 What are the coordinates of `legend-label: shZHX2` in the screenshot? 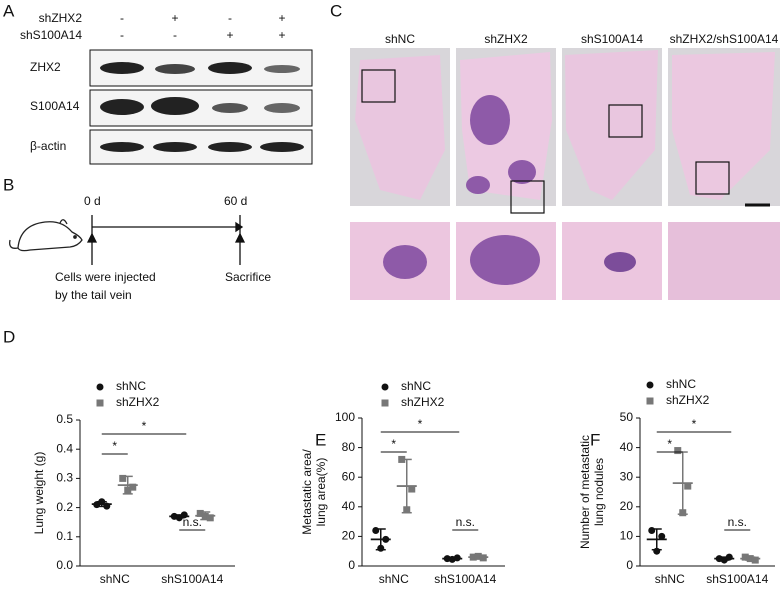 It's located at (423, 402).